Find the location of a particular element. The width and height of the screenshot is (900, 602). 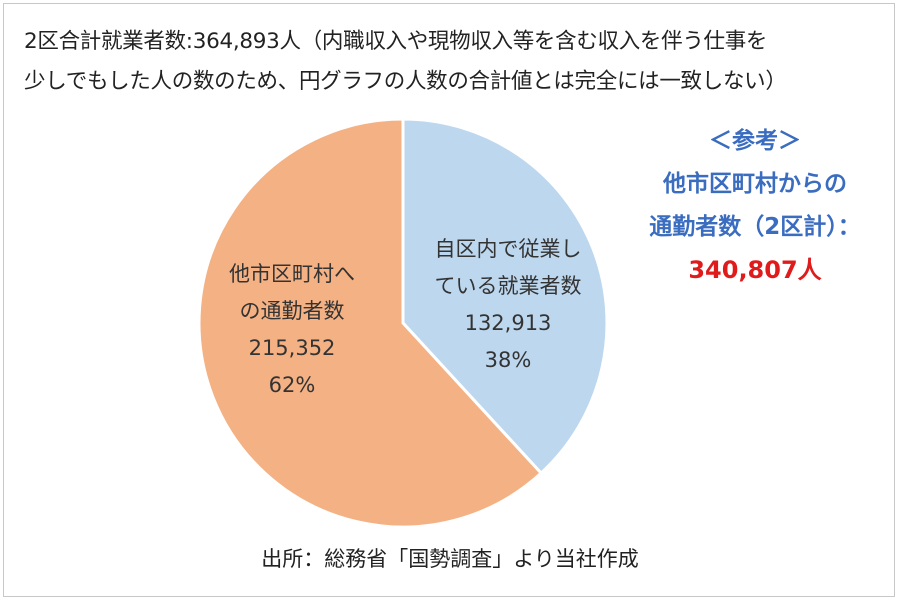

reference-line-2: 通勤者数（2区計）： is located at coordinates (755, 227).